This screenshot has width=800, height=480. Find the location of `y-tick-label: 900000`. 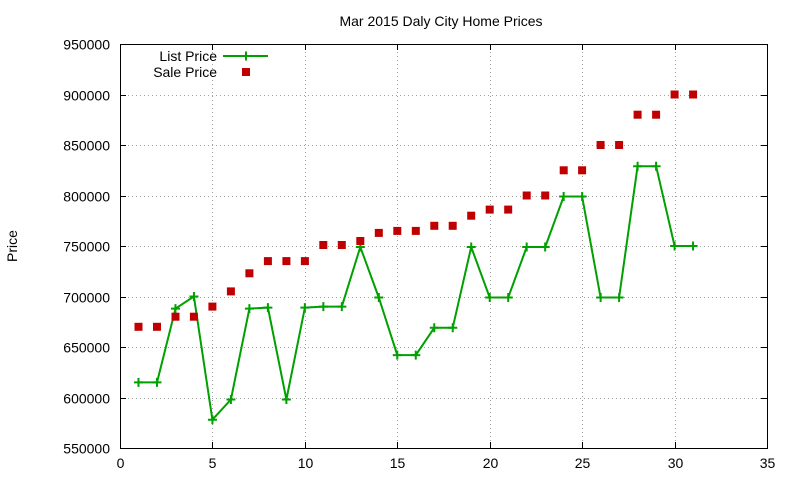

y-tick-label: 900000 is located at coordinates (86, 96).